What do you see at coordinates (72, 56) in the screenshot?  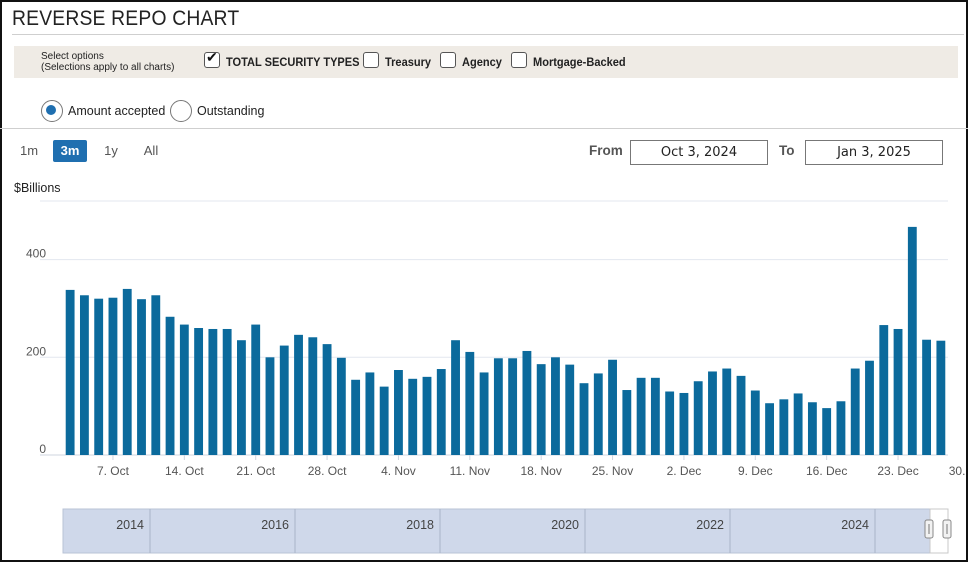 I see `options-hint-title: Select options` at bounding box center [72, 56].